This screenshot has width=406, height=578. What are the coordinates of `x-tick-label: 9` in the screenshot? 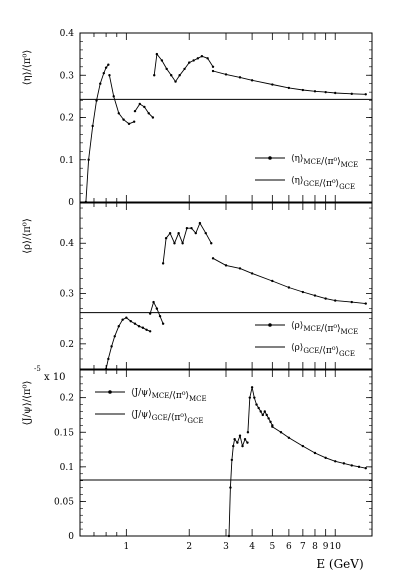 It's located at (326, 547).